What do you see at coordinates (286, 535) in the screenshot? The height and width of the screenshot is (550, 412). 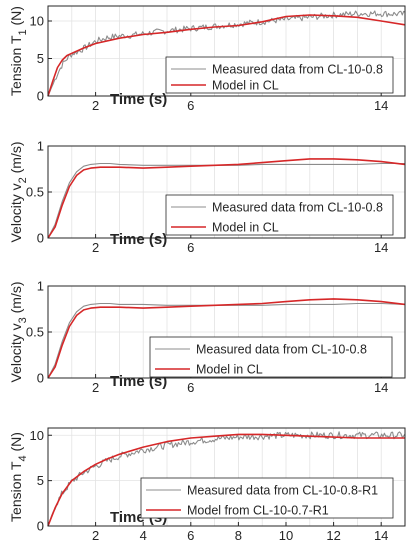 I see `x-tick-label: 10` at bounding box center [286, 535].